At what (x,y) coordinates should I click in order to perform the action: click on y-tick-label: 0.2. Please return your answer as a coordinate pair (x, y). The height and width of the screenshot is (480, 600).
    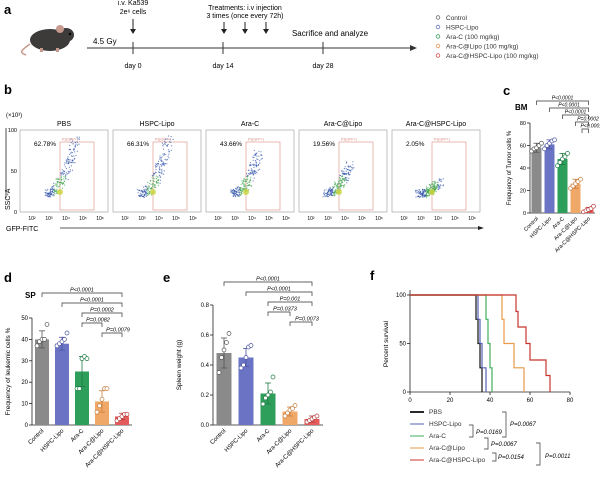
    Looking at the image, I should click on (205, 396).